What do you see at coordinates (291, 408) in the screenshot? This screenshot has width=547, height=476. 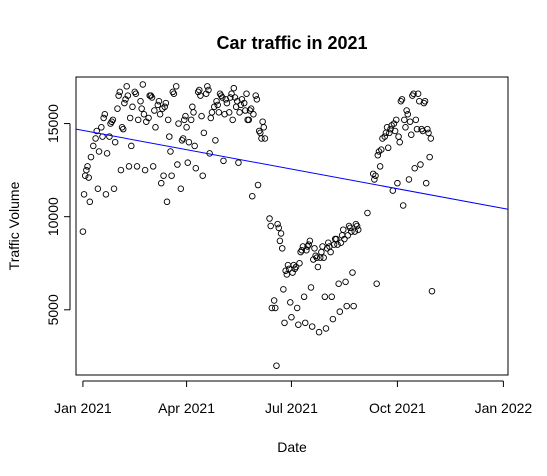 I see `x-tick-label: Jul 2021` at bounding box center [291, 408].